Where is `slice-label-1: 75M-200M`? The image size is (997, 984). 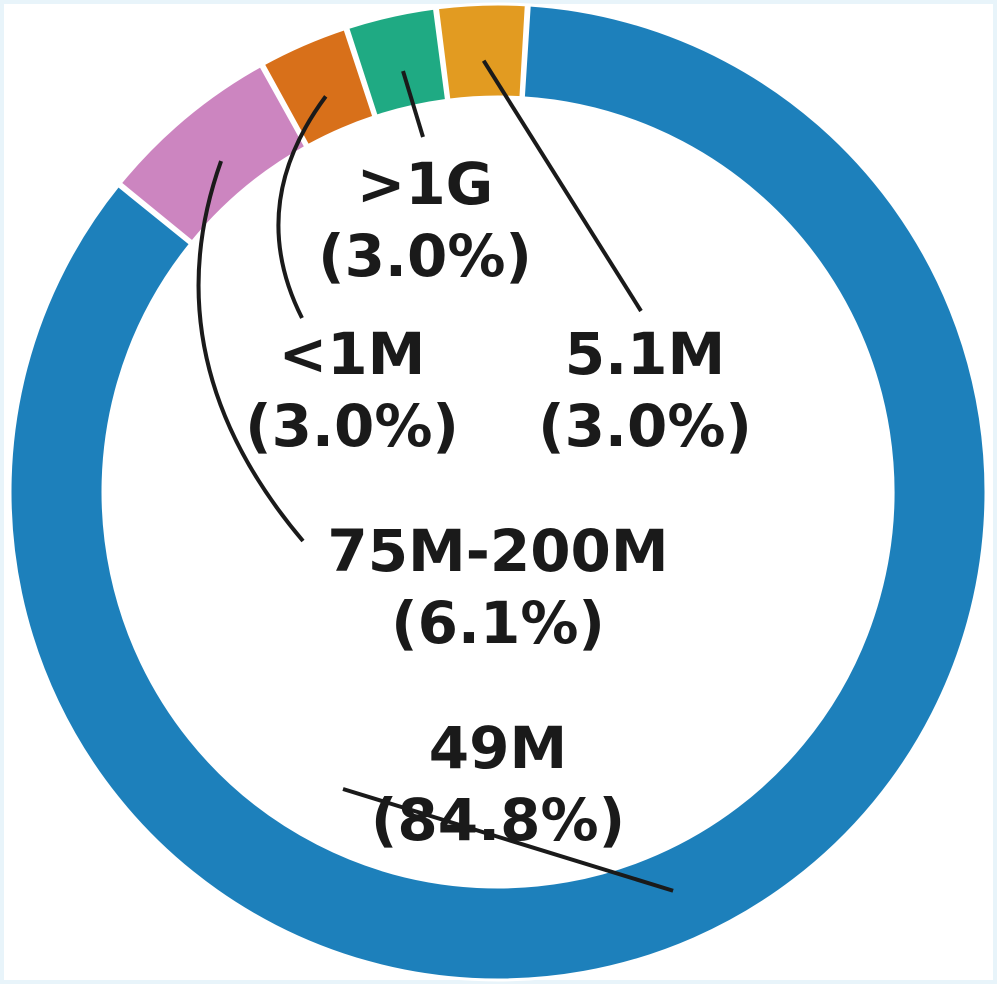
slice-label-1: 75M-200M is located at coordinates (497, 551).